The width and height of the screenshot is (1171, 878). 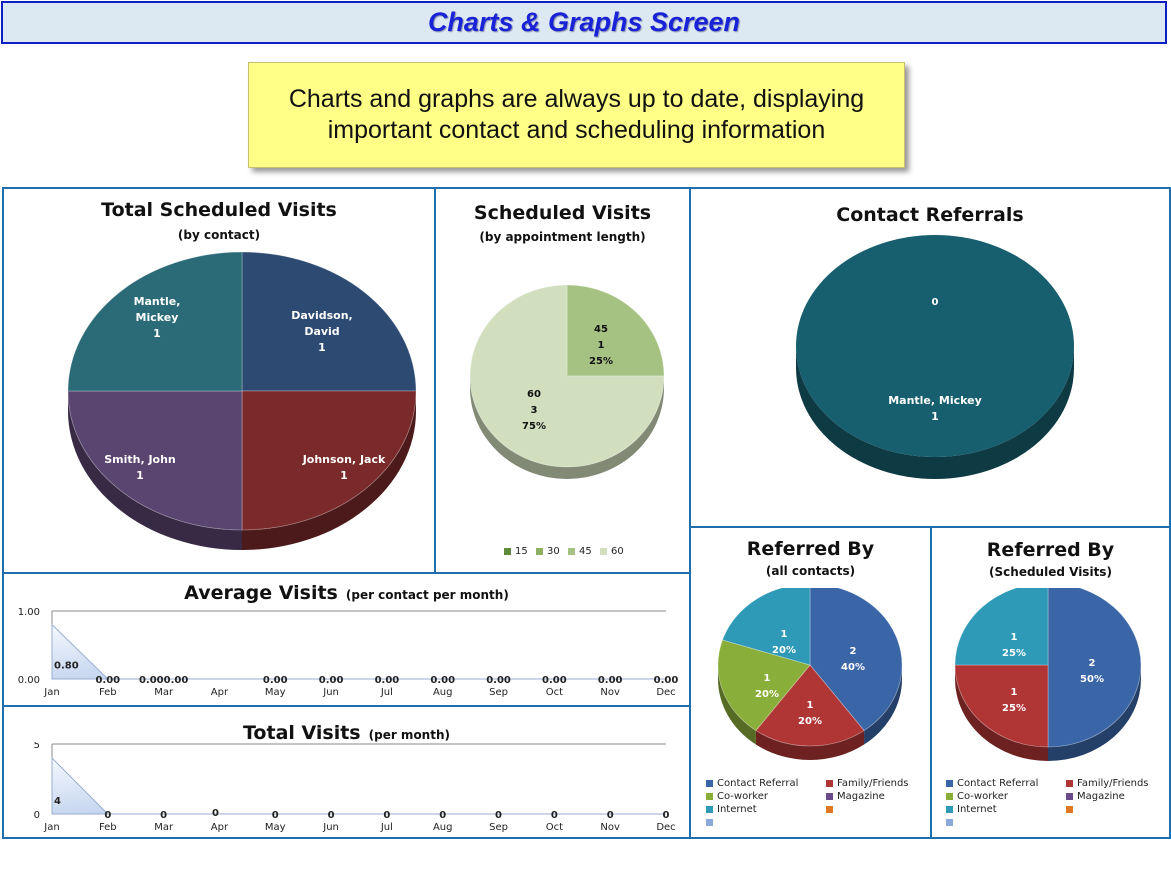 I want to click on legend-label: Family/Friends, so click(x=1113, y=783).